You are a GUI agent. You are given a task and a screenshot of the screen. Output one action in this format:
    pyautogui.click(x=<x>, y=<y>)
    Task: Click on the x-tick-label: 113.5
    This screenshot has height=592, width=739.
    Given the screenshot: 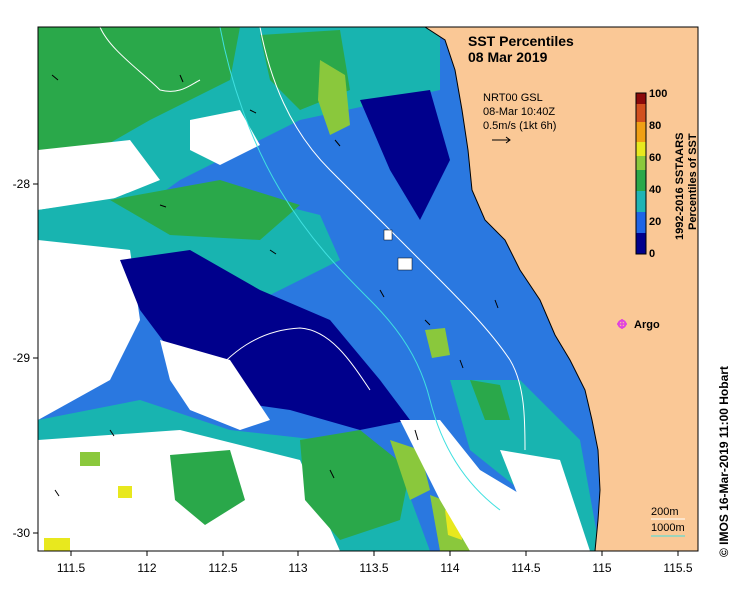 What is the action you would take?
    pyautogui.click(x=373, y=568)
    